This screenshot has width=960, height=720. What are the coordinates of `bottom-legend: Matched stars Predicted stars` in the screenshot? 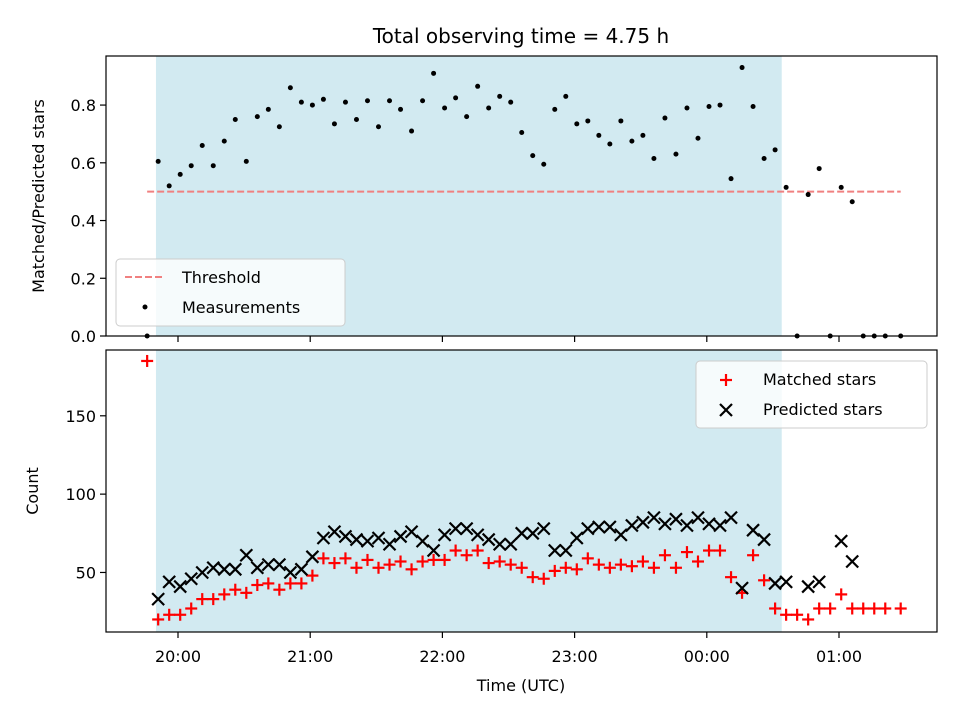 It's located at (811, 394).